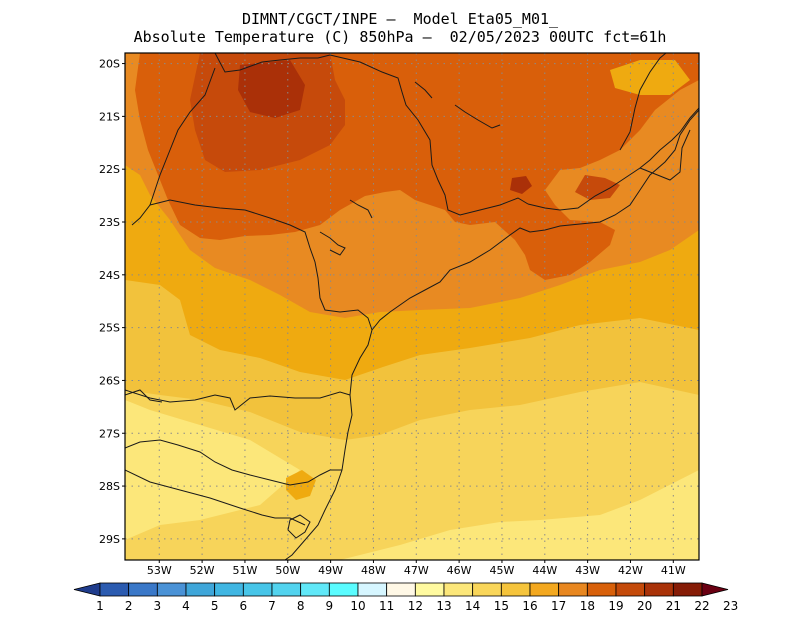 The image size is (800, 618). What do you see at coordinates (159, 570) in the screenshot?
I see `lon-label: 53W` at bounding box center [159, 570].